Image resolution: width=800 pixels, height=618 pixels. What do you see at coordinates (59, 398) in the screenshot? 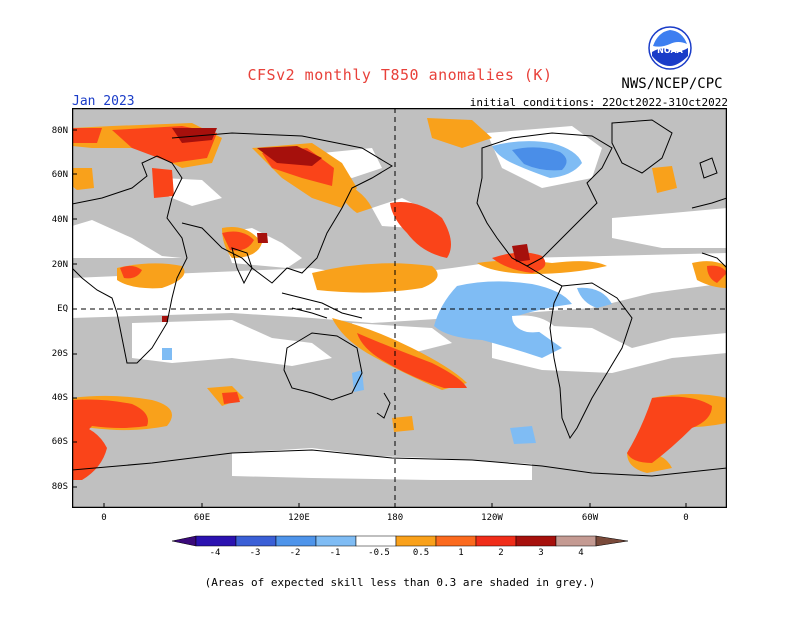
I see `lat-label-40s: 40S` at bounding box center [59, 398].